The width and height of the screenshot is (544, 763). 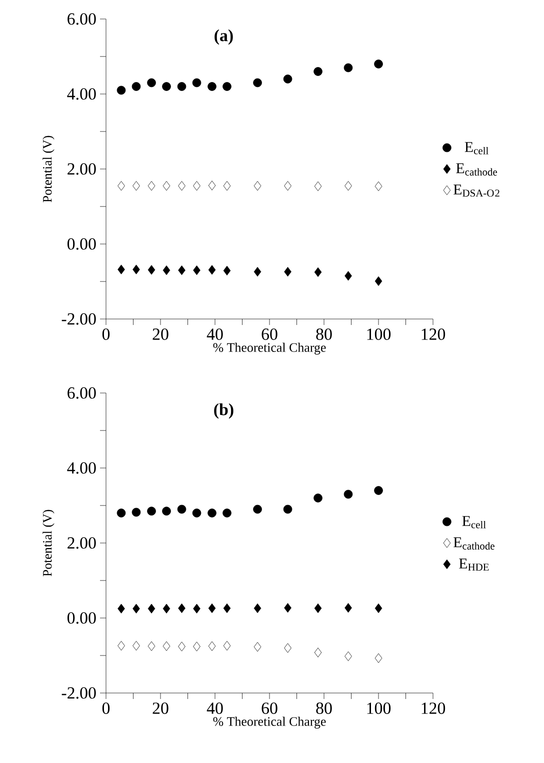 I want to click on y-tick-label: 4.00, so click(x=81, y=468).